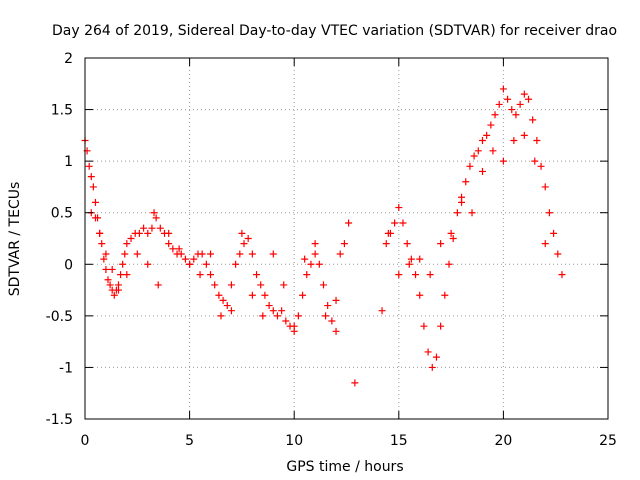 The height and width of the screenshot is (480, 640). I want to click on x-tick-labels: 0 5 10 15 20 25, so click(349, 441).